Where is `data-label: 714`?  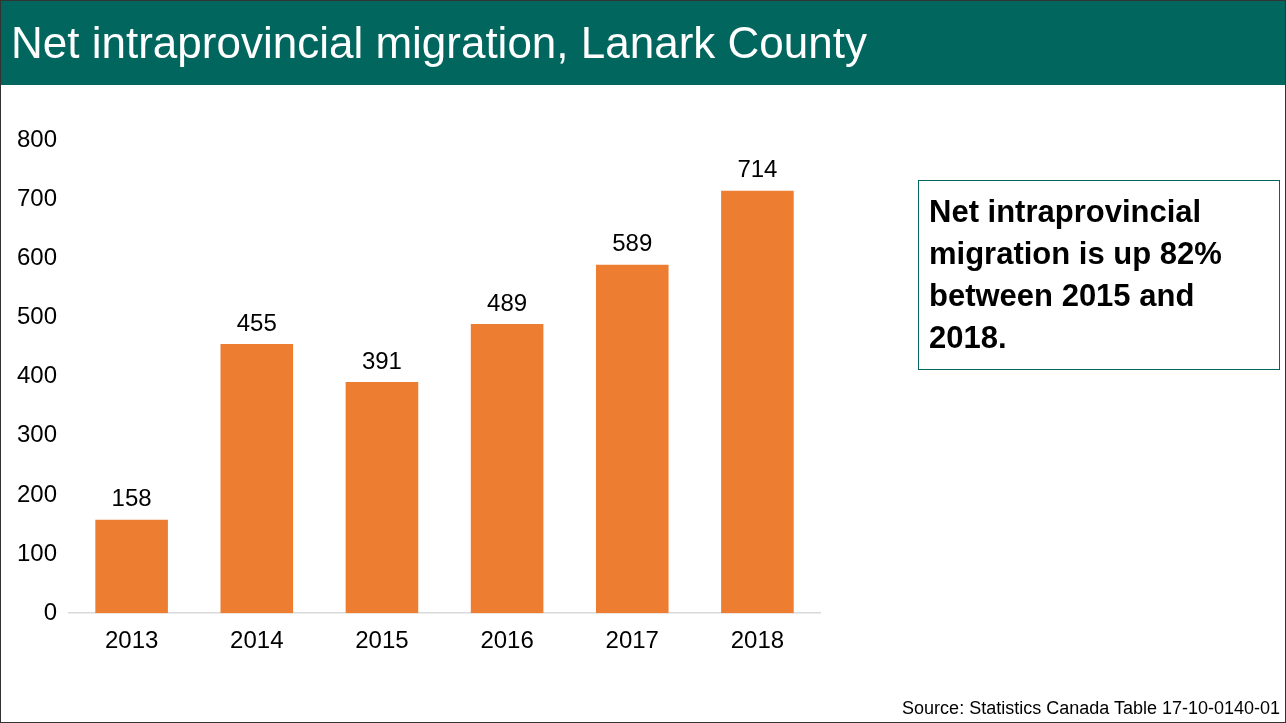
data-label: 714 is located at coordinates (757, 169).